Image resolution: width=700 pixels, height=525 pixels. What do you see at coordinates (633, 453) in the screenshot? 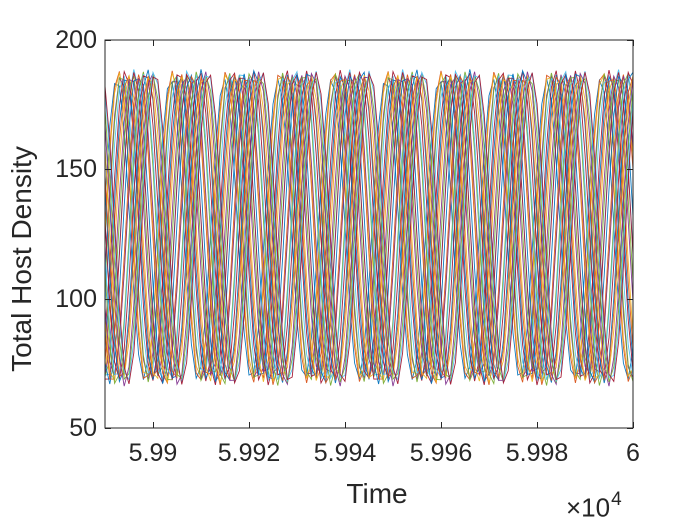
I see `x-tick-label-6: 6` at bounding box center [633, 453].